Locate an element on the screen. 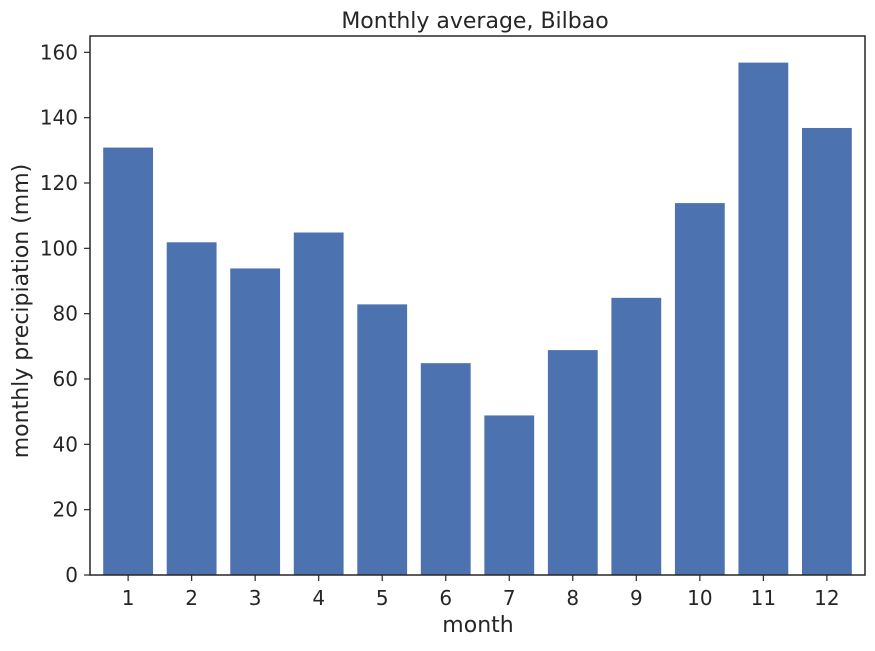  x-axis-ticks: 1 2 3 4 5 6 7 8 9 10 11 12 is located at coordinates (481, 592).